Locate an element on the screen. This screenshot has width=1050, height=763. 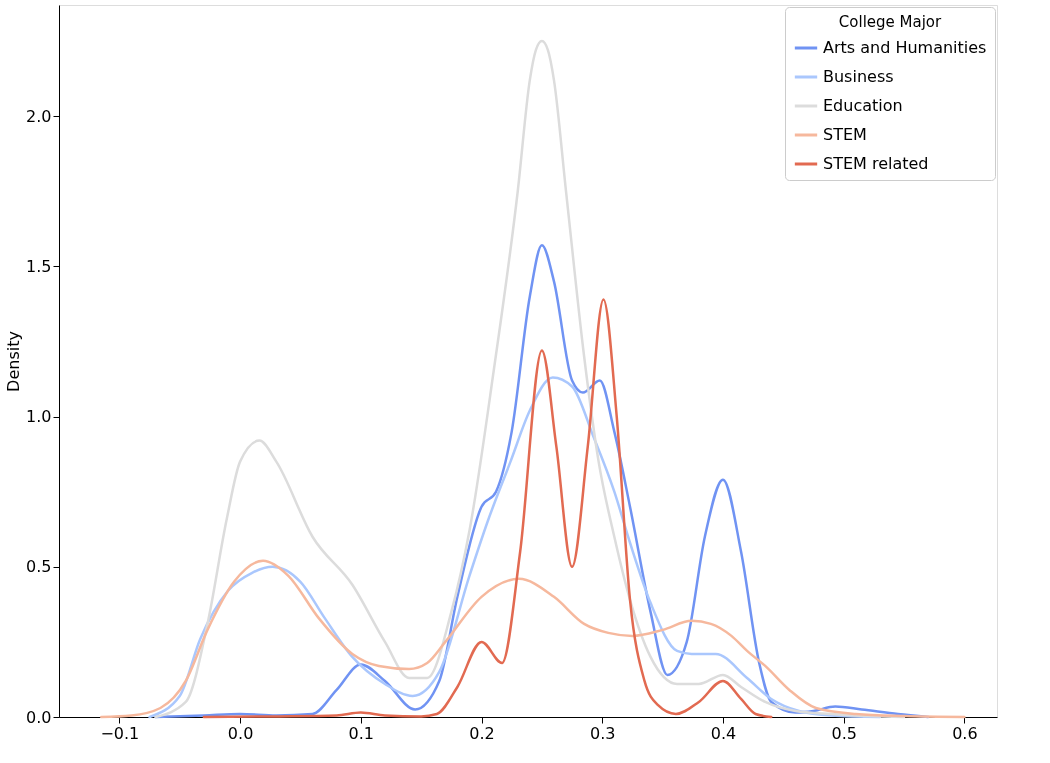
legend-label: Arts and Humanities is located at coordinates (905, 47).